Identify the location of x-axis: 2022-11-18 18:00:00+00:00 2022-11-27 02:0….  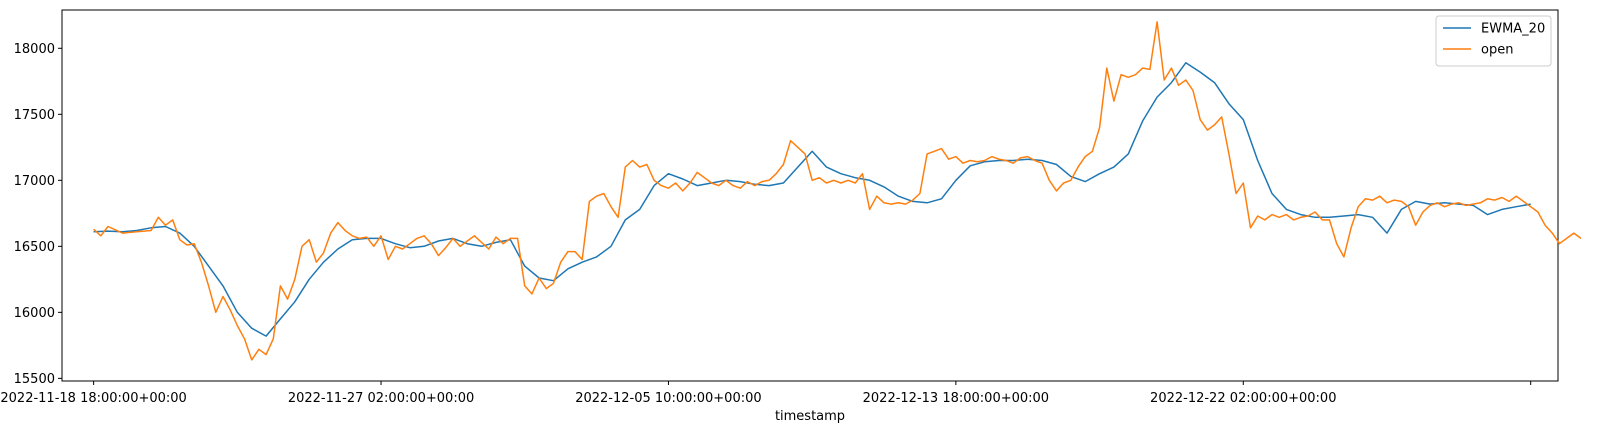
(766, 393).